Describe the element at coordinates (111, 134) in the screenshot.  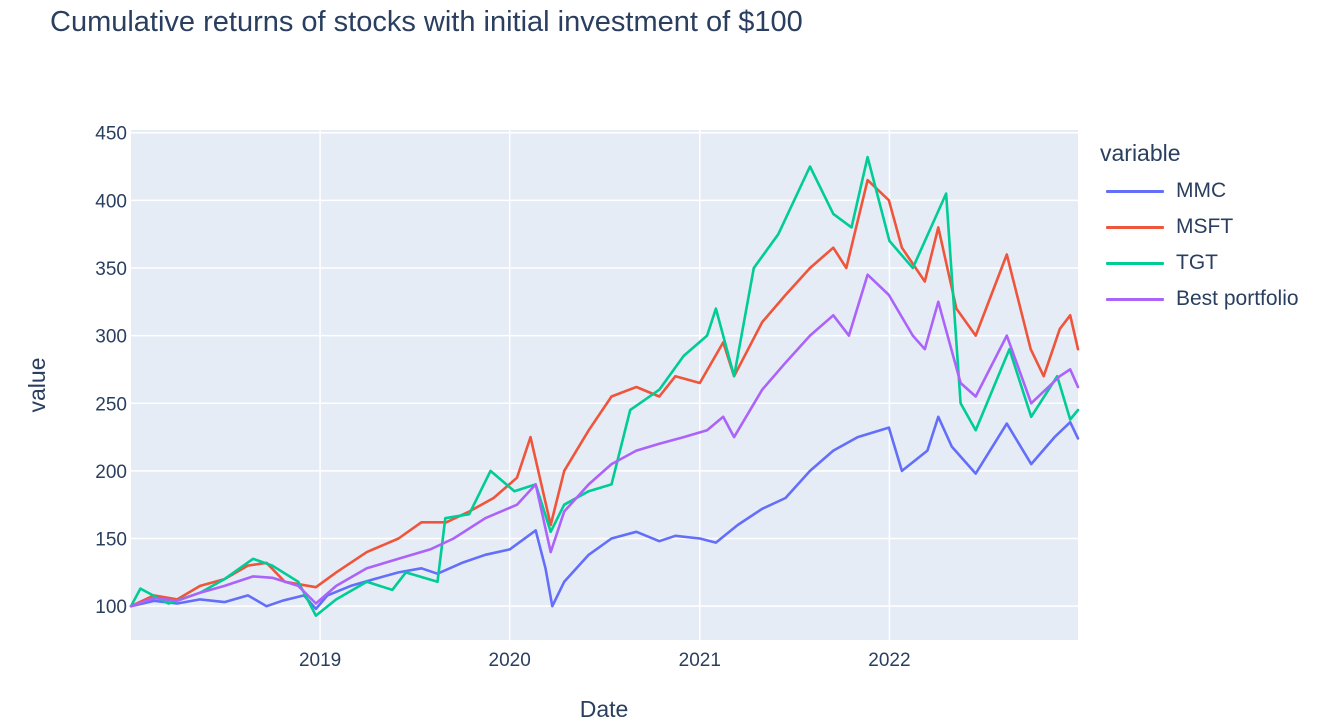
I see `y-tick-label: 450` at that location.